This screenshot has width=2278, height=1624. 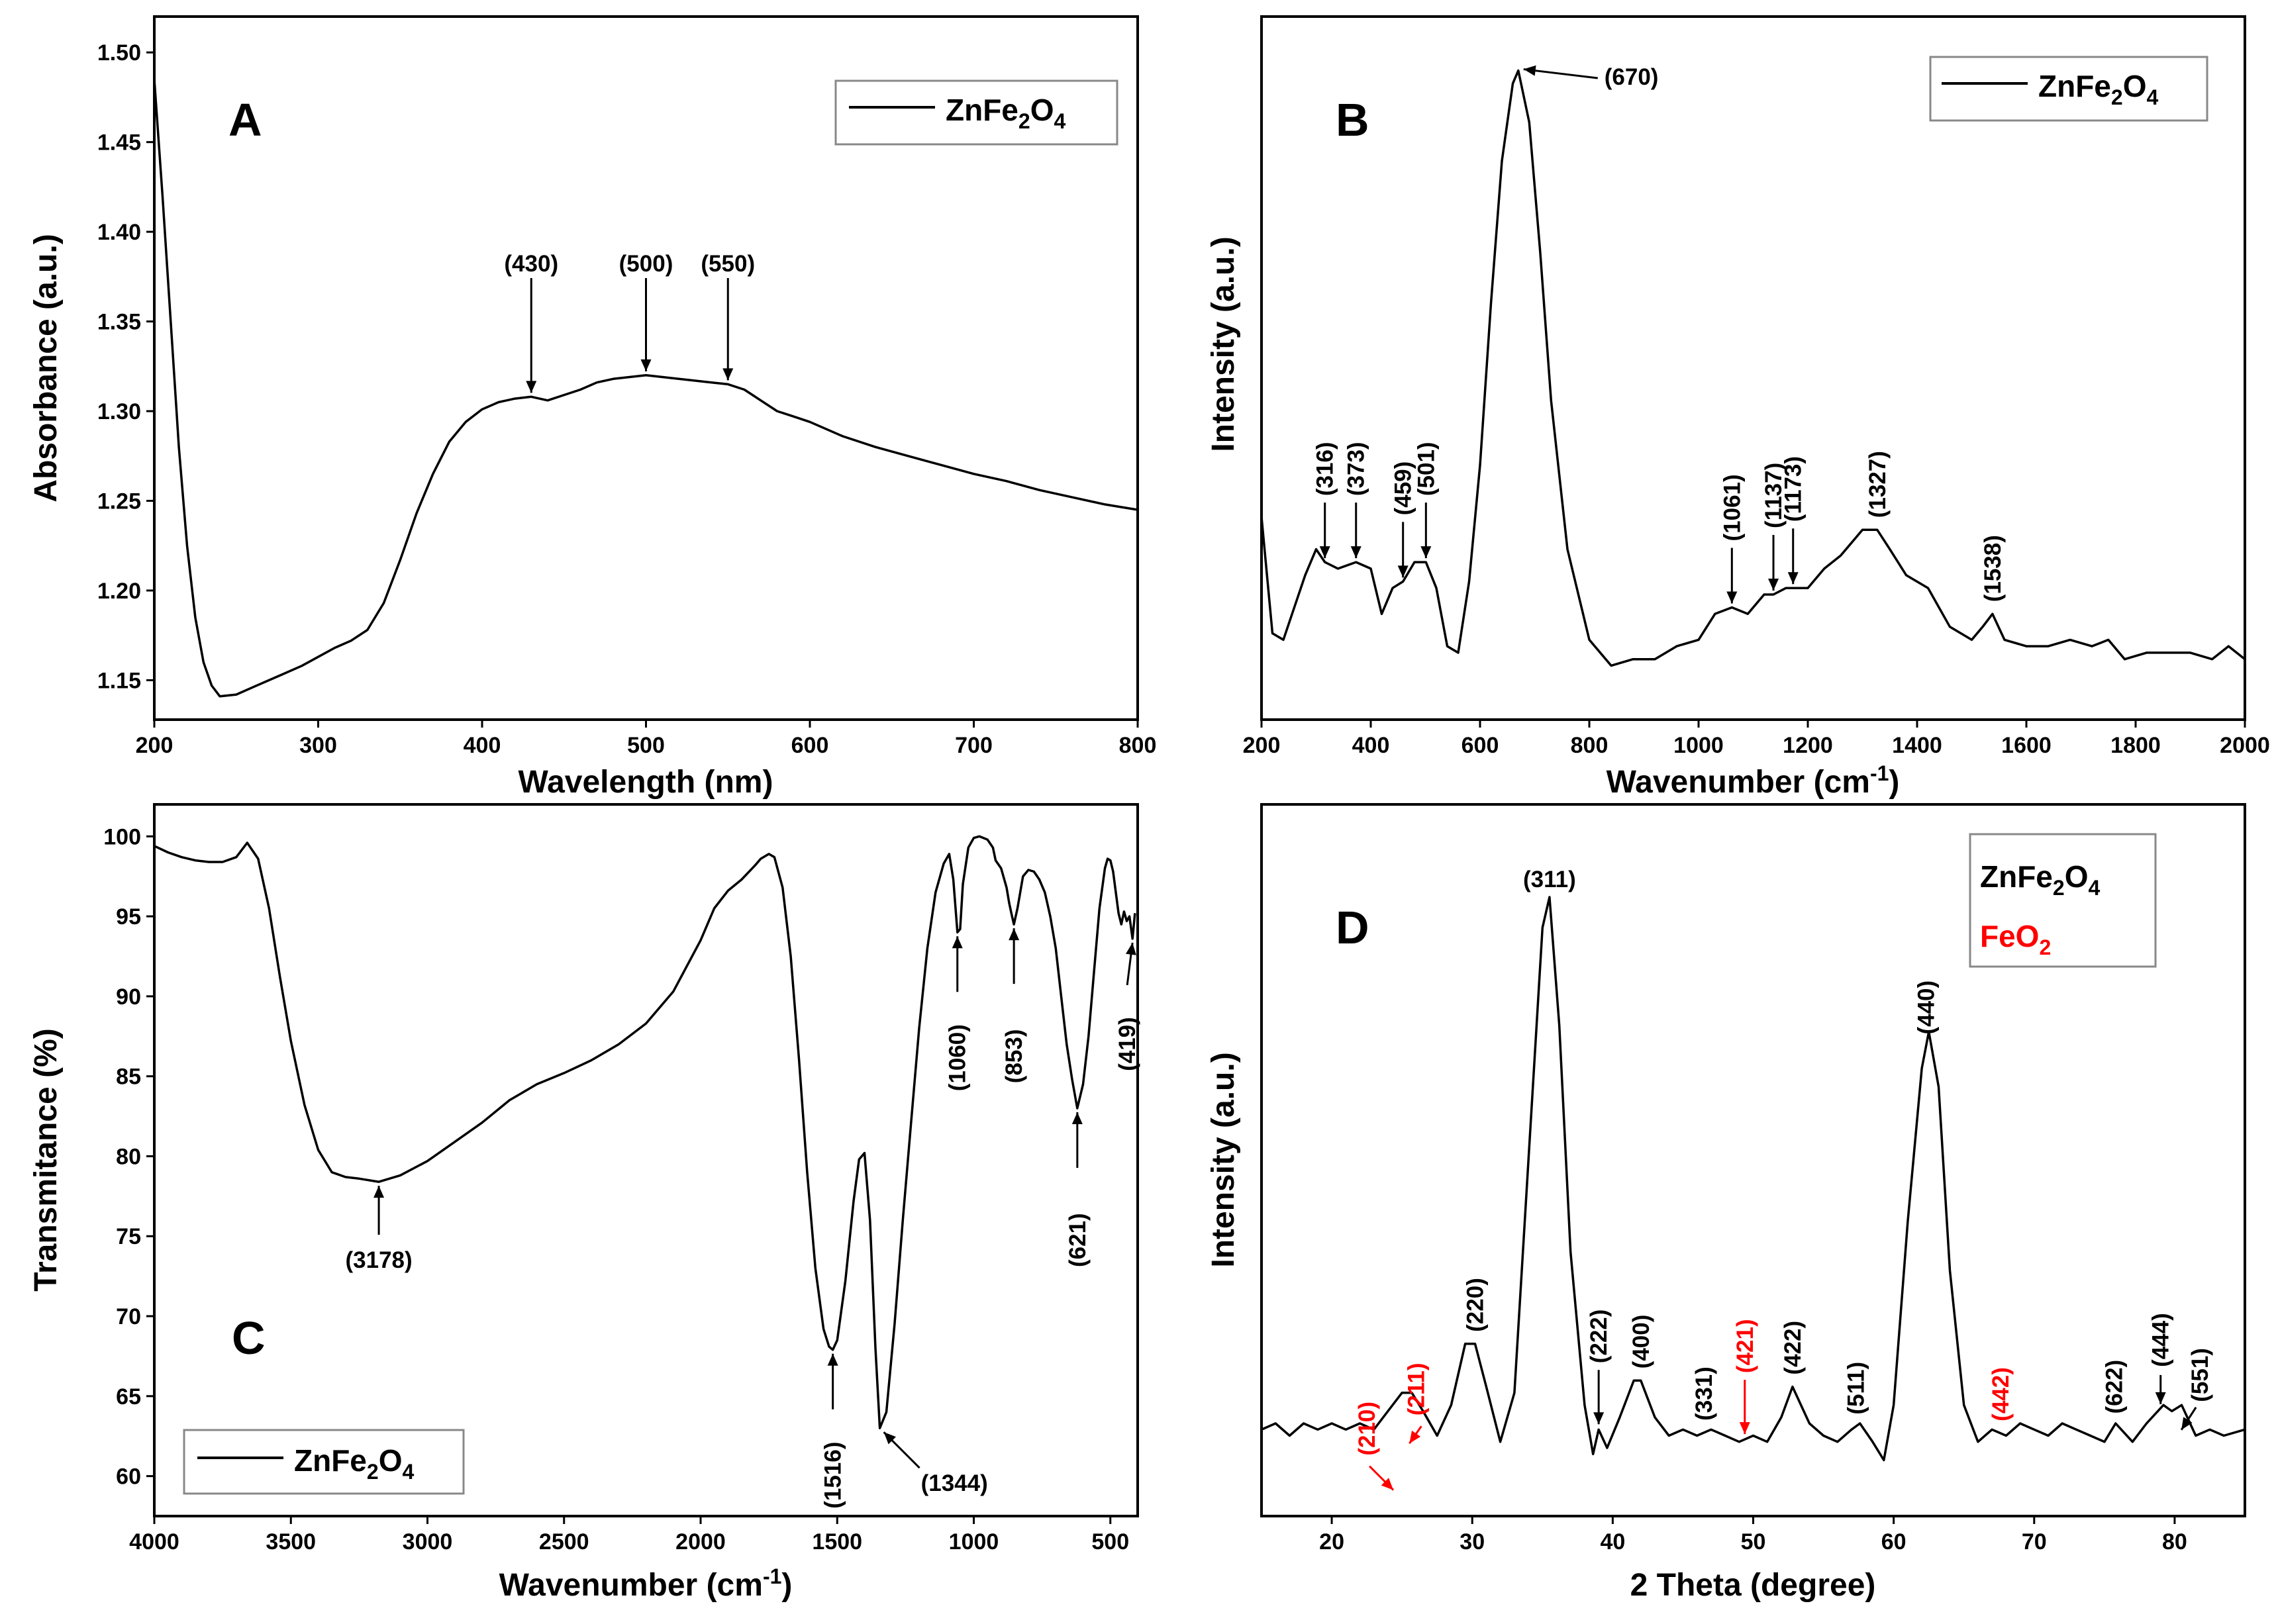 I want to click on panel-d-x-tick-label: 20, so click(x=1331, y=1541).